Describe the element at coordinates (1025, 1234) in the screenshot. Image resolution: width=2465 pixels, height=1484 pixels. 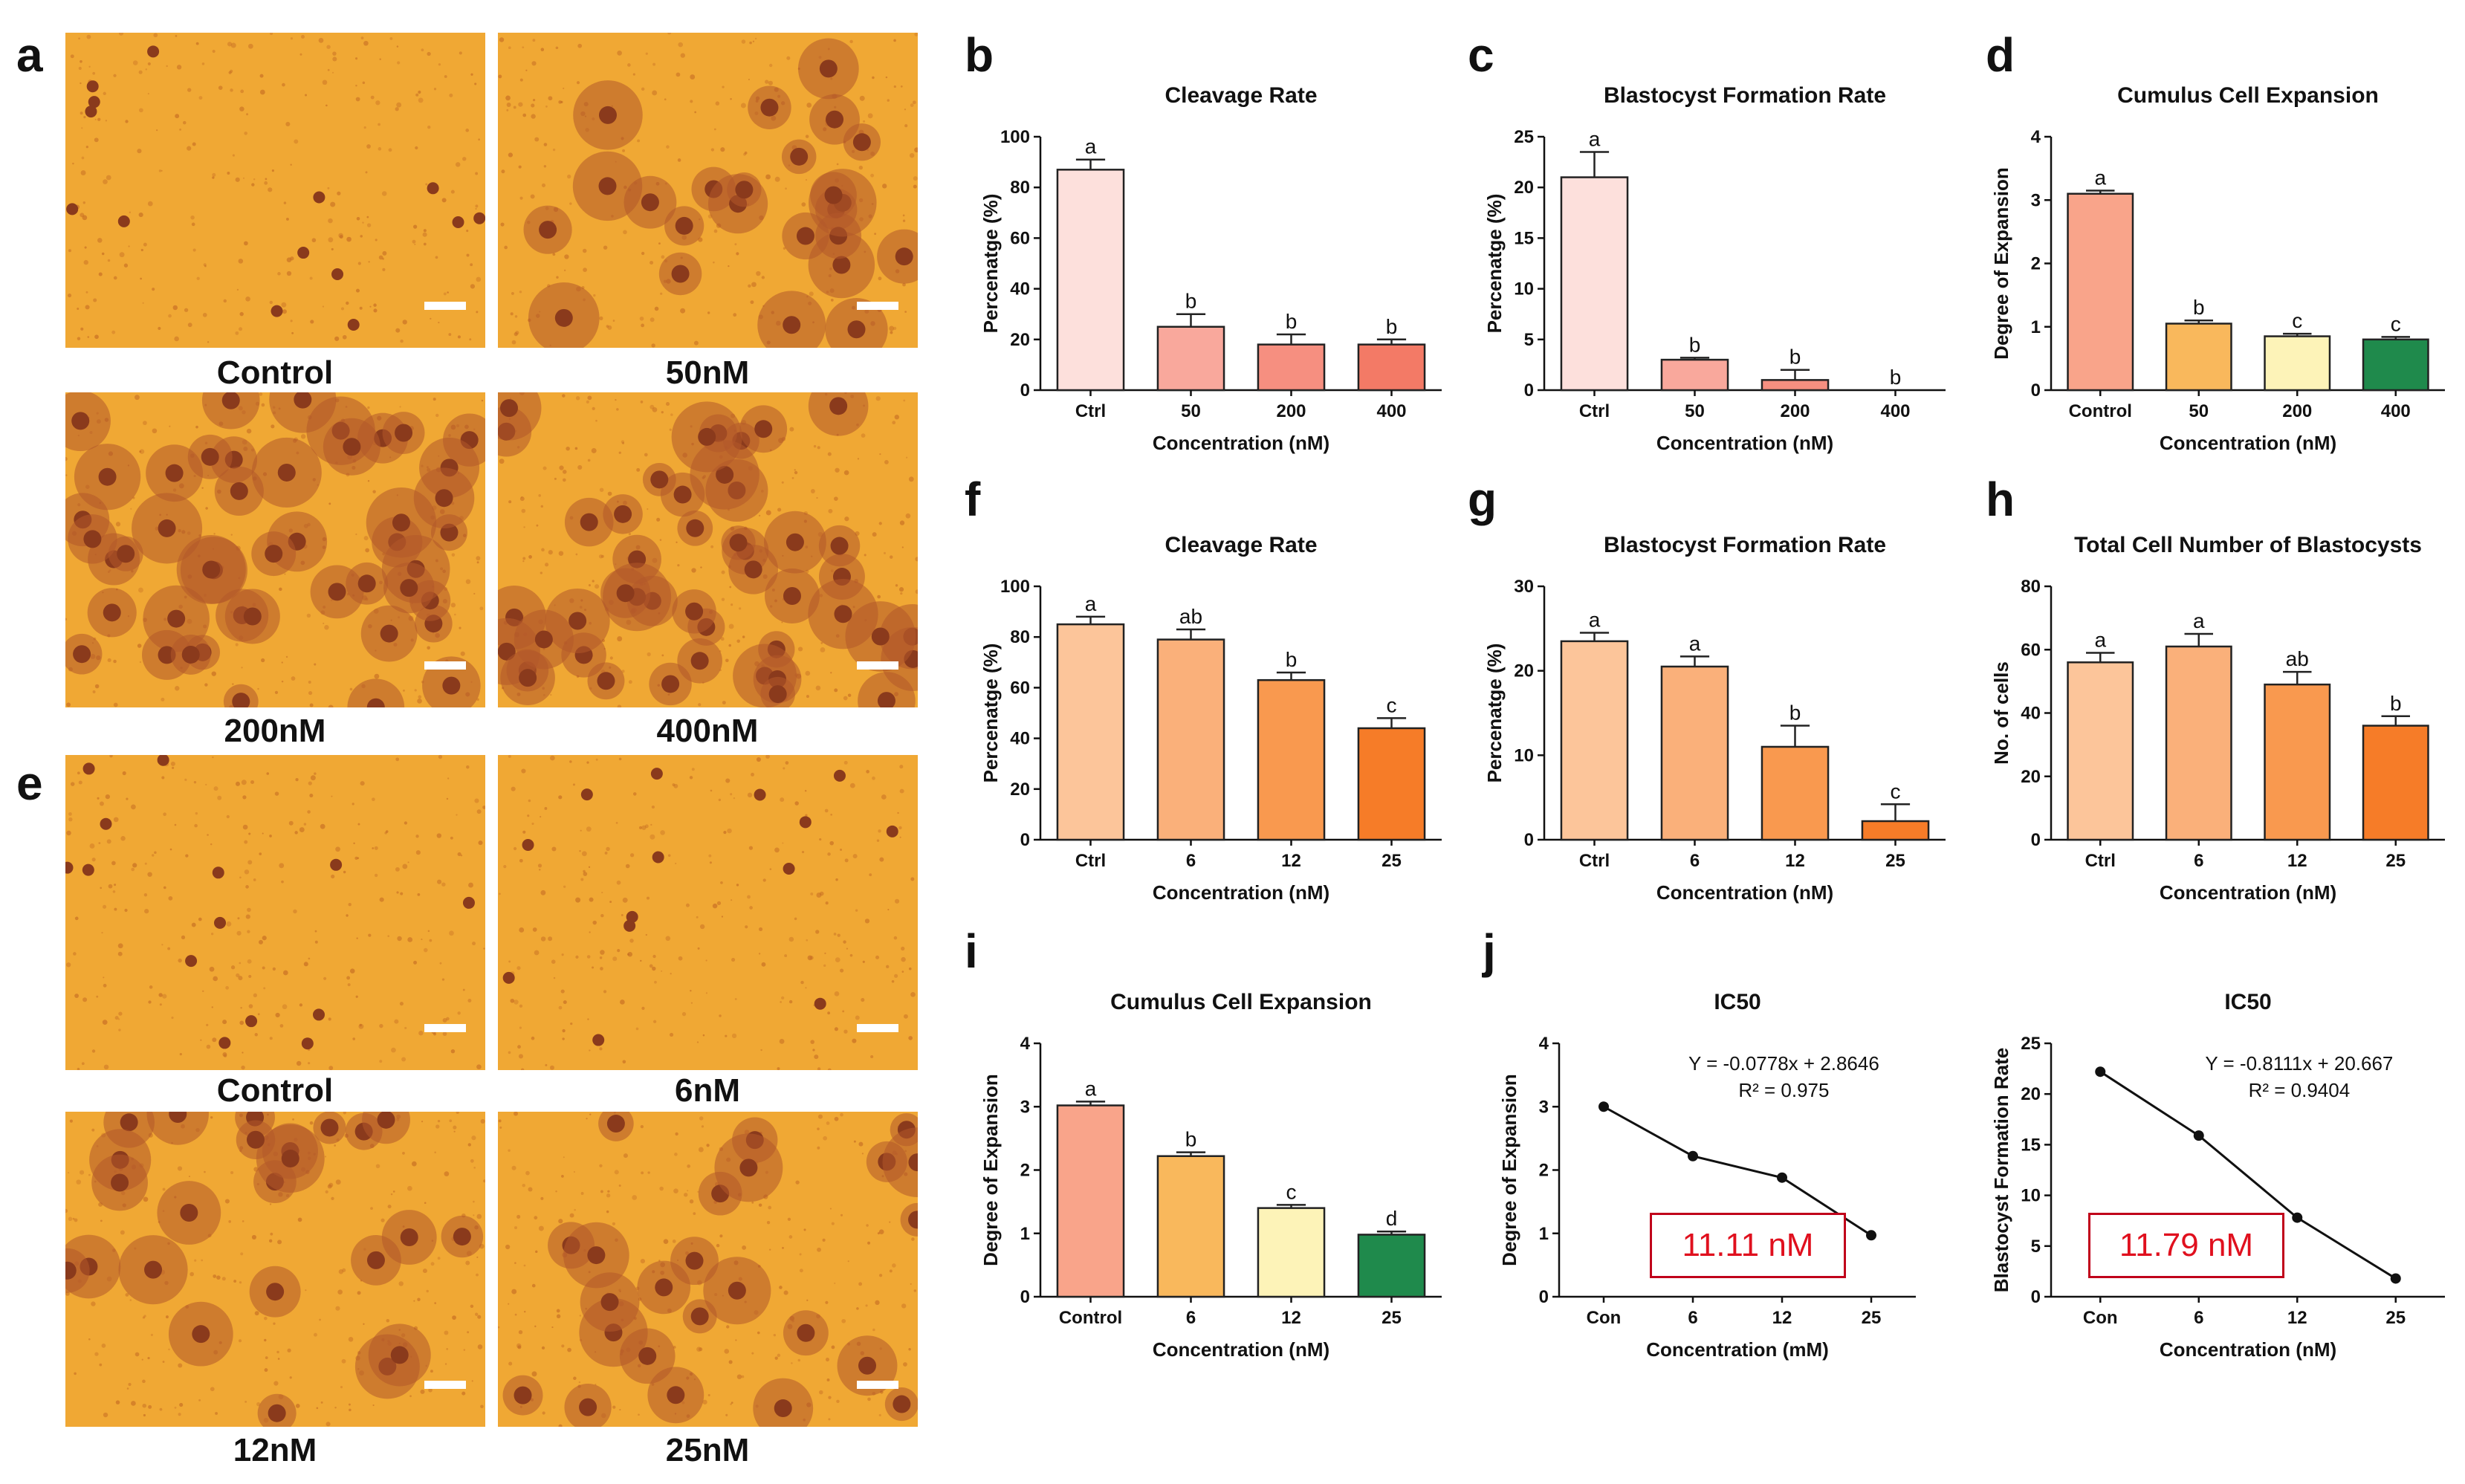
I see `y-tick-label: 1` at that location.